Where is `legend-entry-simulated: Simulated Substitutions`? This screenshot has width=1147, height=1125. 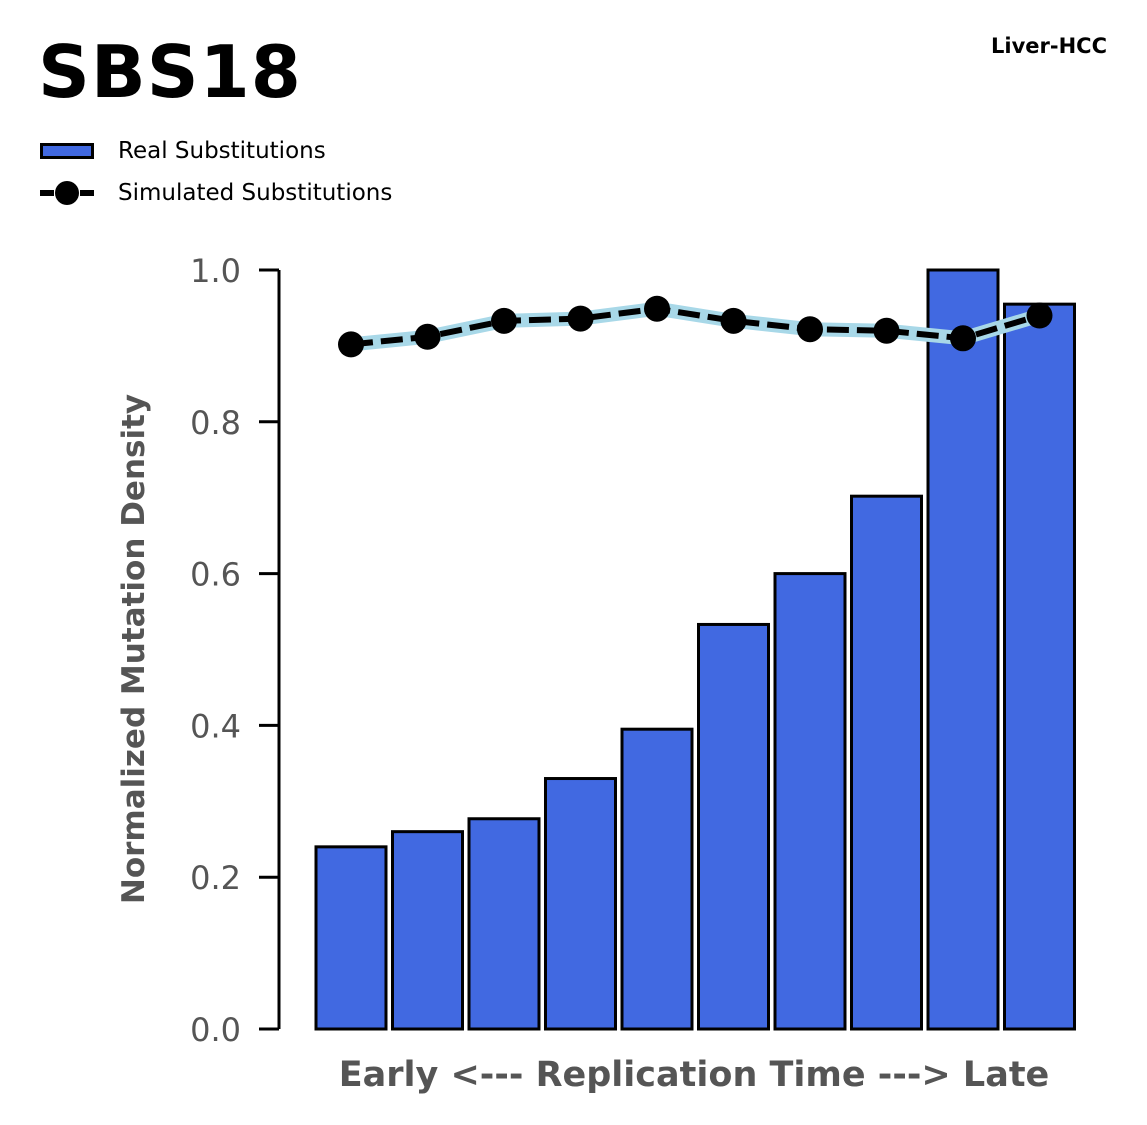 legend-entry-simulated: Simulated Substitutions is located at coordinates (215, 193).